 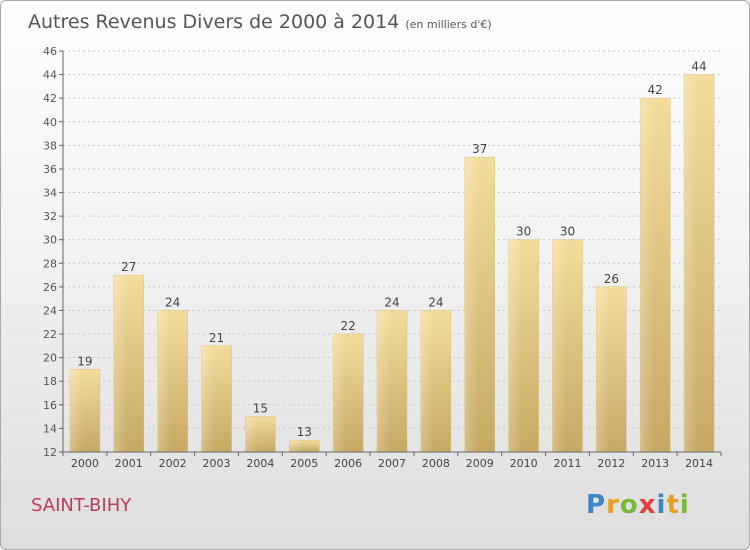 What do you see at coordinates (673, 505) in the screenshot?
I see `logo-letter: t` at bounding box center [673, 505].